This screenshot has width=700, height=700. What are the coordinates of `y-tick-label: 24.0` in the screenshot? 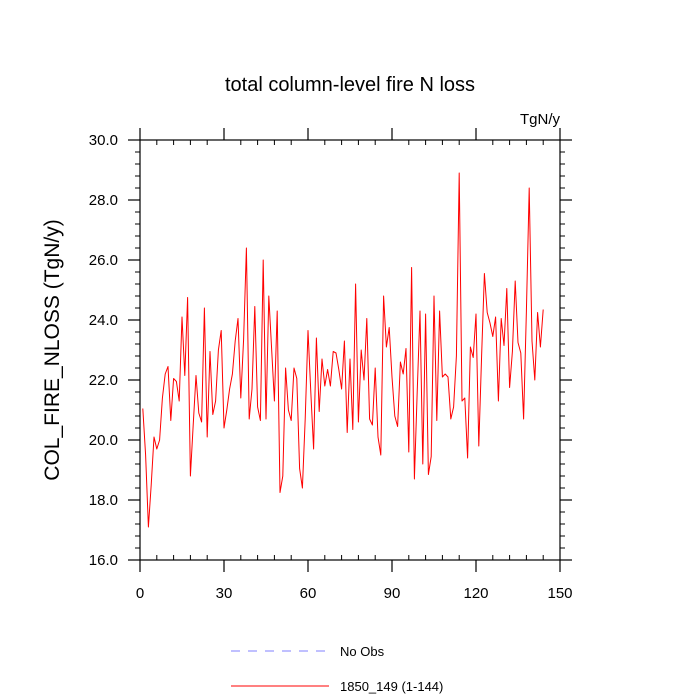 It's located at (103, 320).